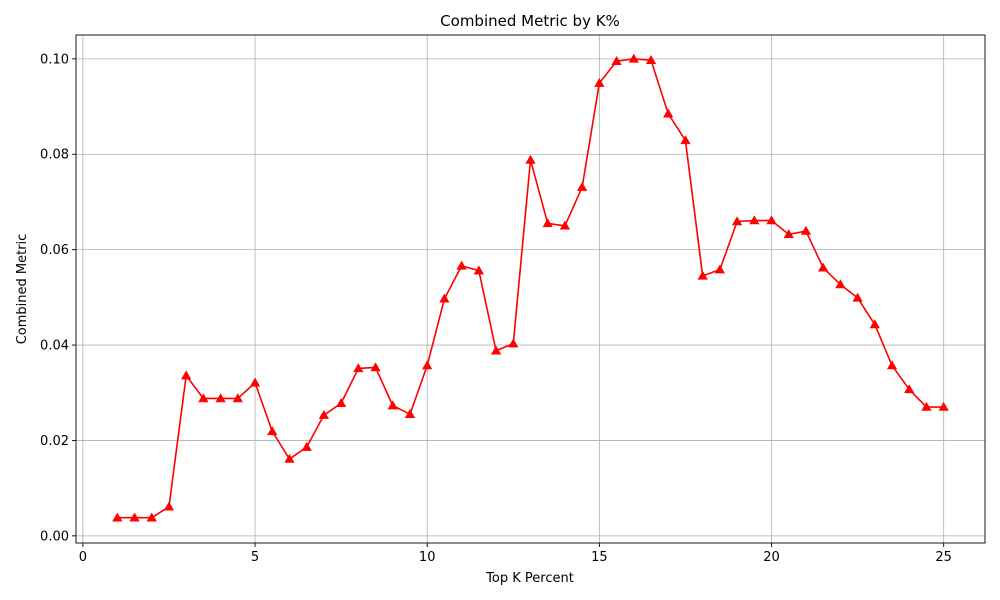 The width and height of the screenshot is (1000, 600). I want to click on y-axis-label: Combined Metric, so click(22, 289).